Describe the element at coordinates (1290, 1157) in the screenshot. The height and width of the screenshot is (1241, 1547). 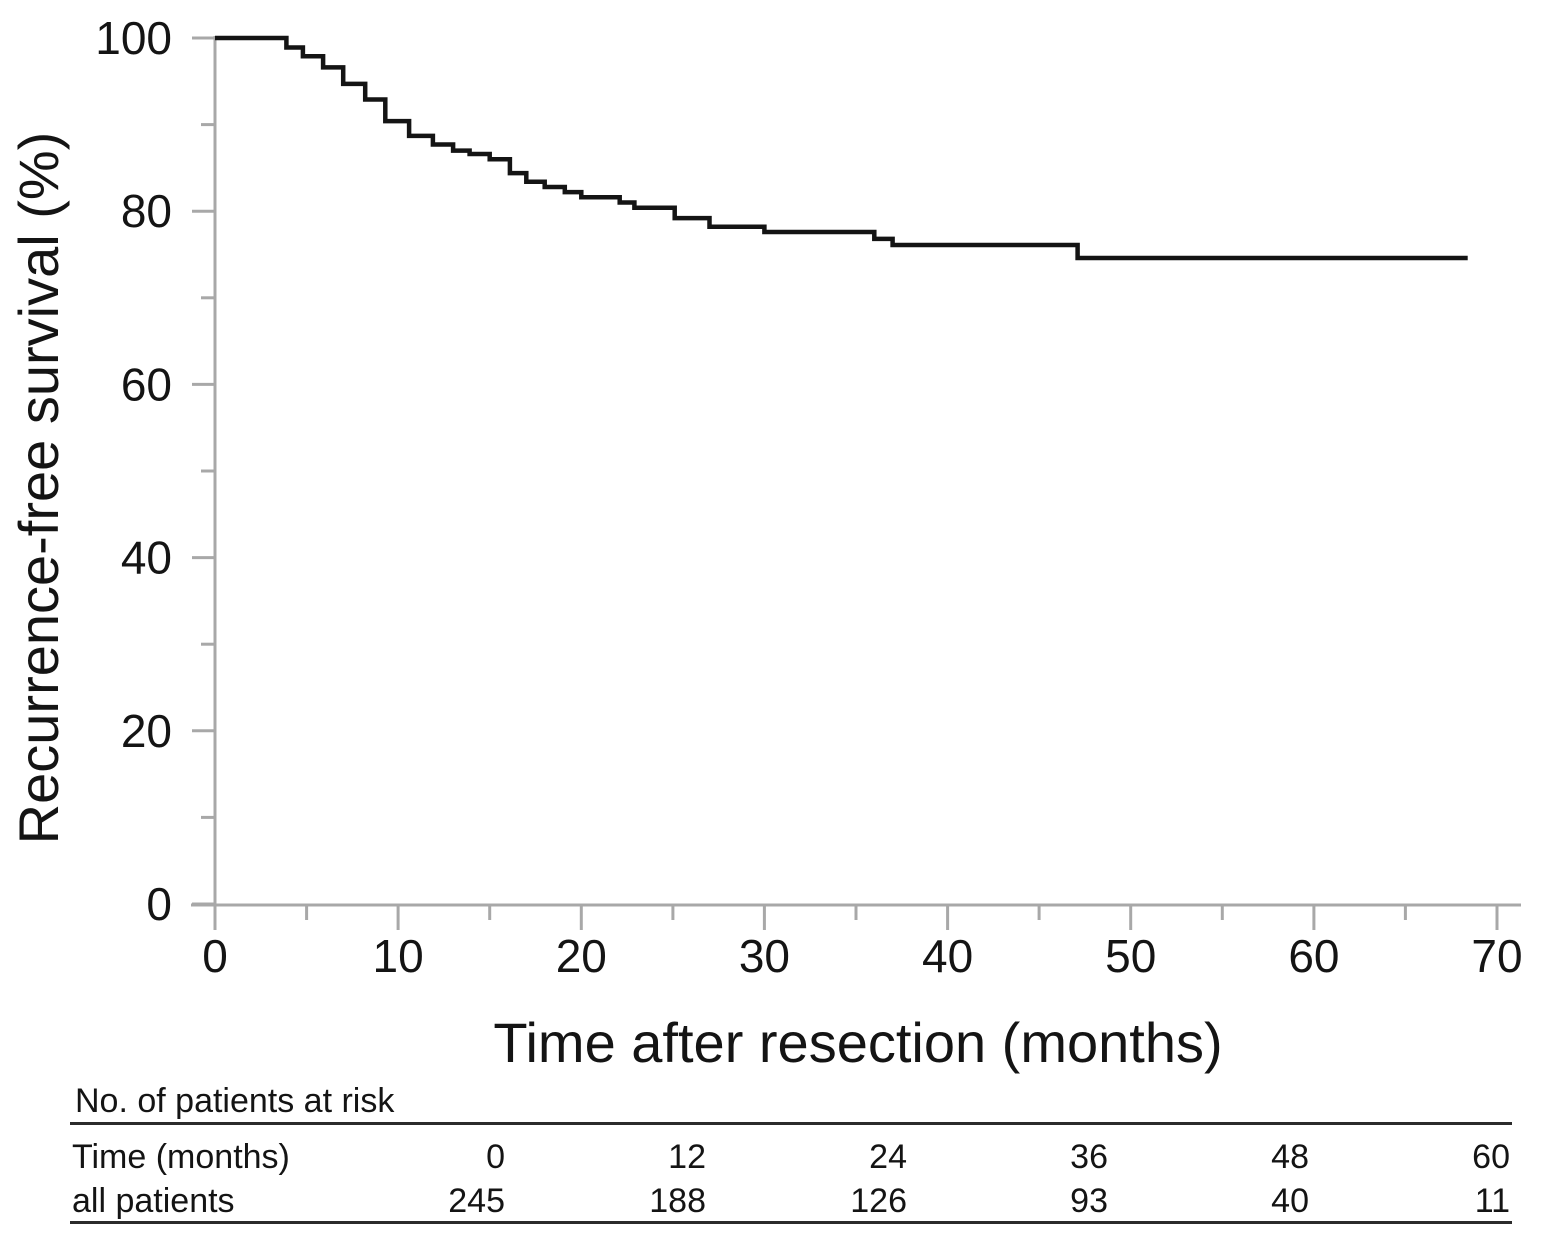
I see `risk-time-value: 48` at that location.